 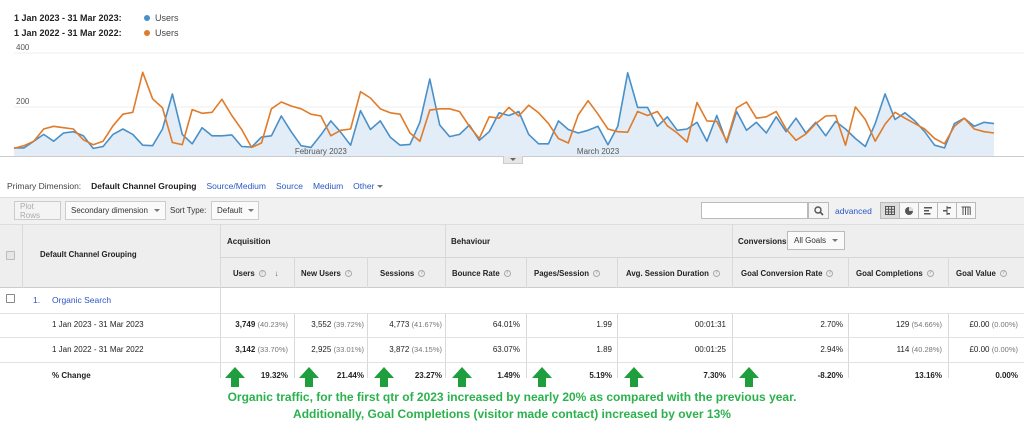 I want to click on column-label: Goal Conversion Rate, so click(x=782, y=273).